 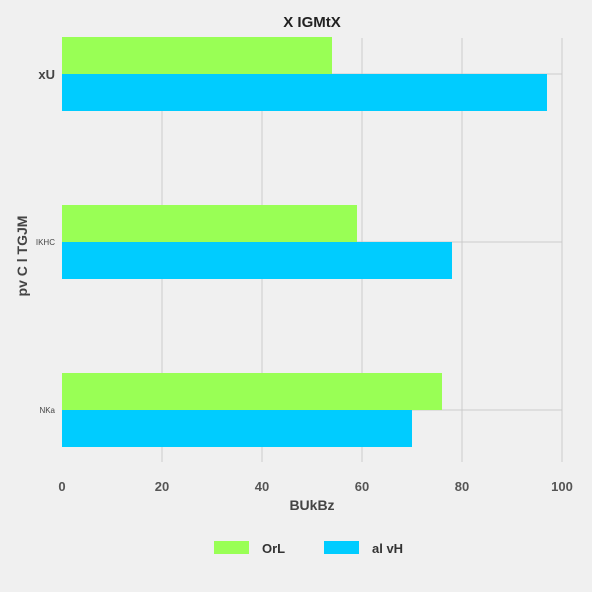 What do you see at coordinates (308, 548) in the screenshot?
I see `legend: OrL al vH` at bounding box center [308, 548].